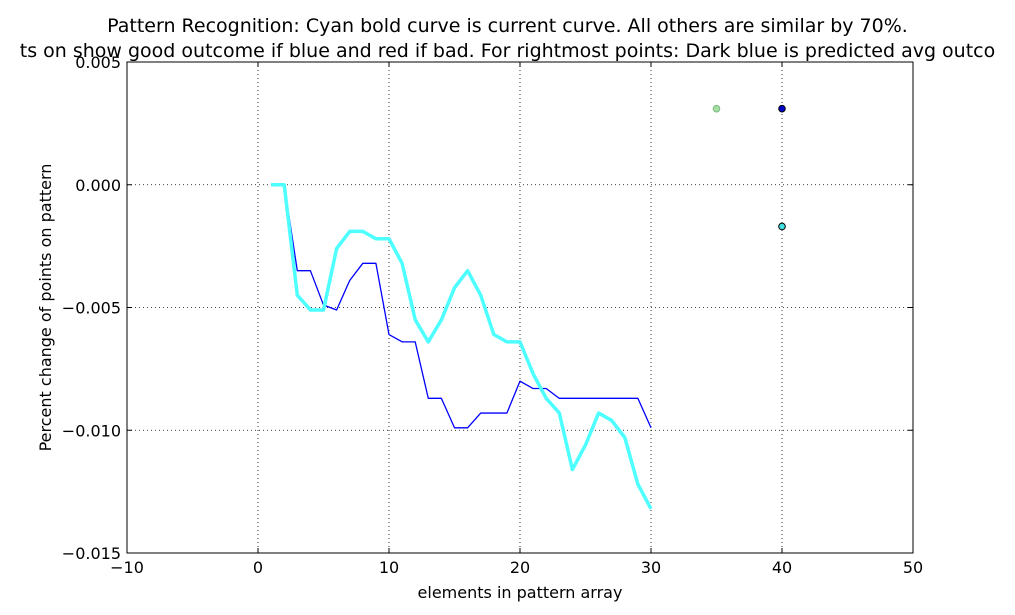  Describe the element at coordinates (91, 430) in the screenshot. I see `y-tick-label: −0.010` at that location.